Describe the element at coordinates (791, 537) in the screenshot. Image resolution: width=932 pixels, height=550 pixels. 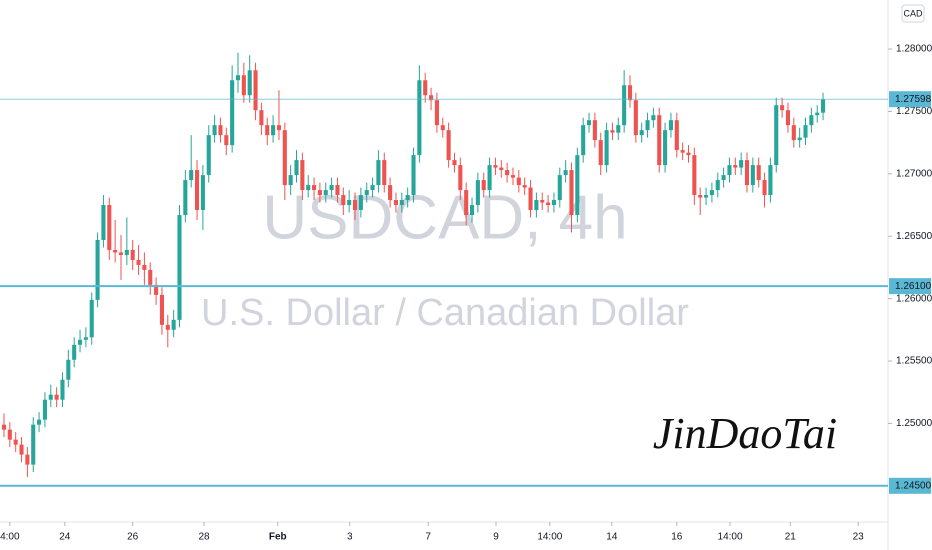
I see `x-tick-label: 21` at that location.